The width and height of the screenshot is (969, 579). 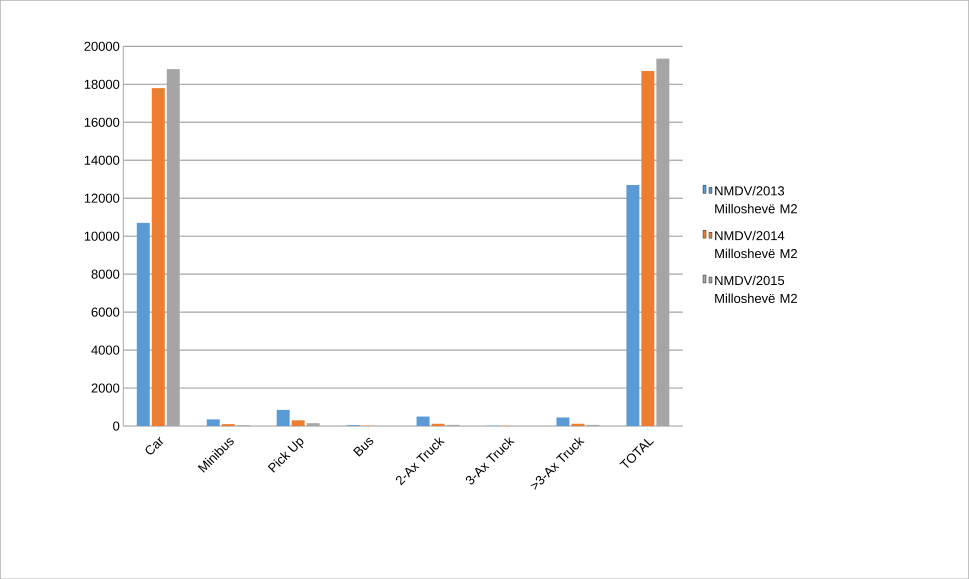 What do you see at coordinates (102, 236) in the screenshot?
I see `y-tick-label: 10000` at bounding box center [102, 236].